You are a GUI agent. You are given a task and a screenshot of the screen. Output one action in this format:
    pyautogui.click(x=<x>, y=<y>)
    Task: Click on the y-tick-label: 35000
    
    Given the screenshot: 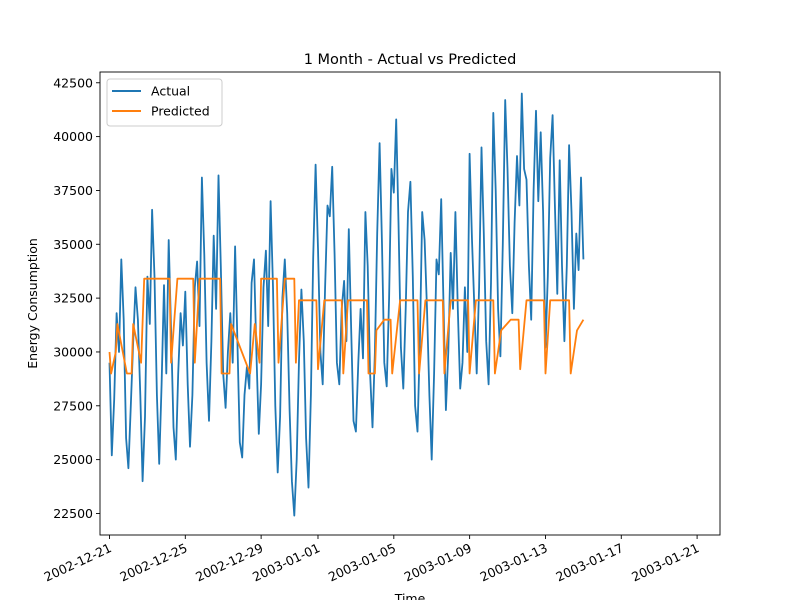 What is the action you would take?
    pyautogui.click(x=73, y=244)
    